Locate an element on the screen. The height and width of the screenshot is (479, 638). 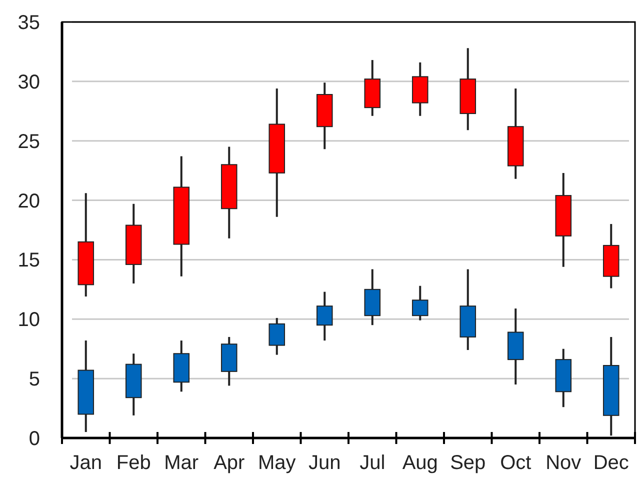
x-tick-label: Jul is located at coordinates (373, 463).